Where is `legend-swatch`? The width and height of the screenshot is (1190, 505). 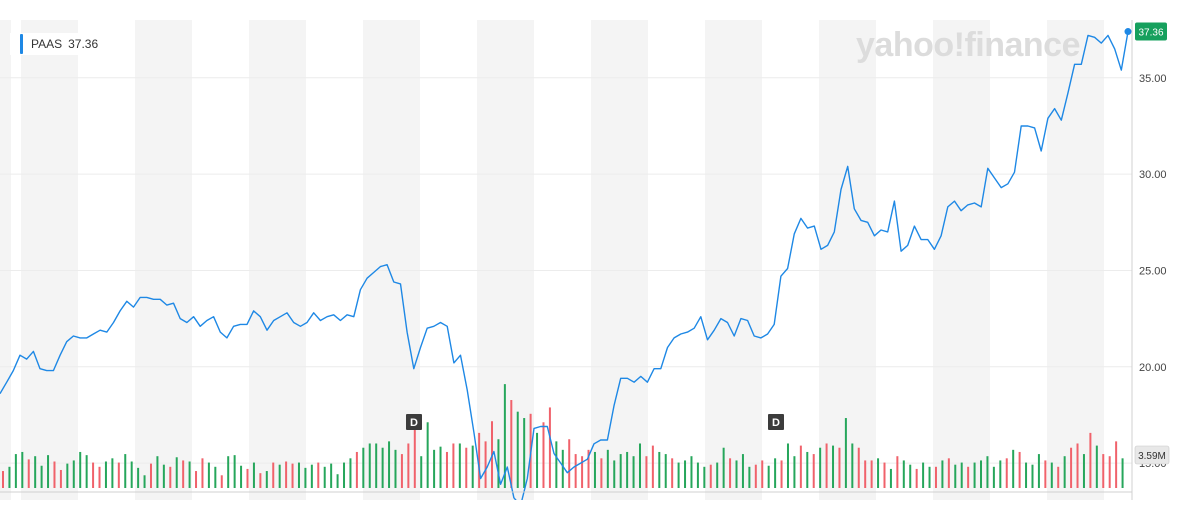 legend-swatch is located at coordinates (21, 44).